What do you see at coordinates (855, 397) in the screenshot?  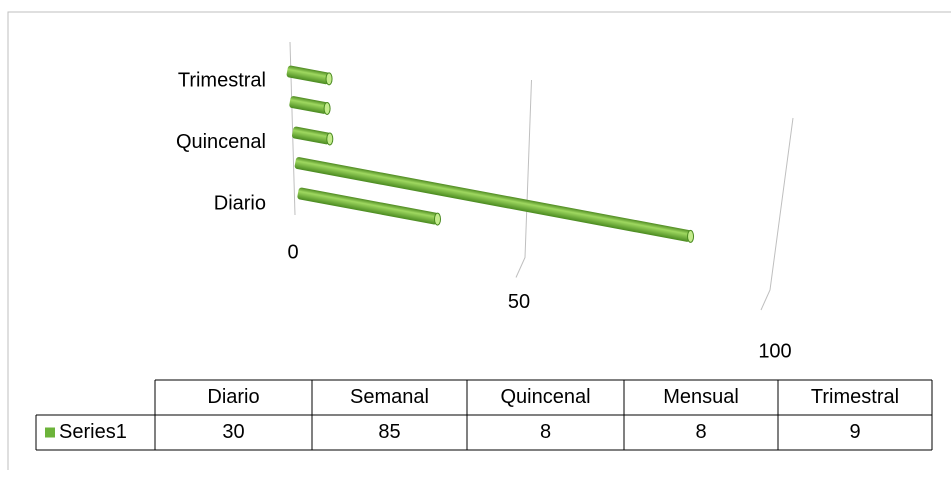 I see `table-header: Trimestral` at bounding box center [855, 397].